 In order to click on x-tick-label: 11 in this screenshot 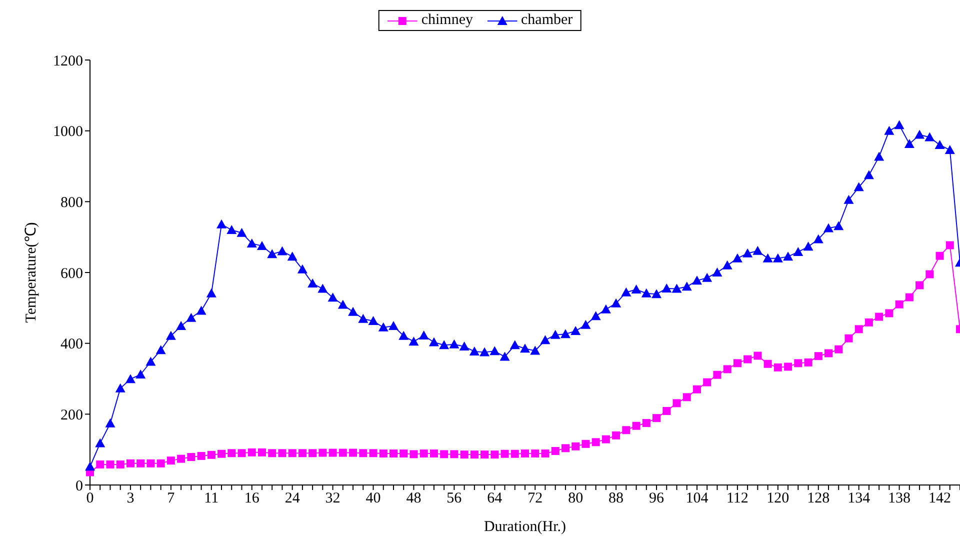, I will do `click(211, 498)`.